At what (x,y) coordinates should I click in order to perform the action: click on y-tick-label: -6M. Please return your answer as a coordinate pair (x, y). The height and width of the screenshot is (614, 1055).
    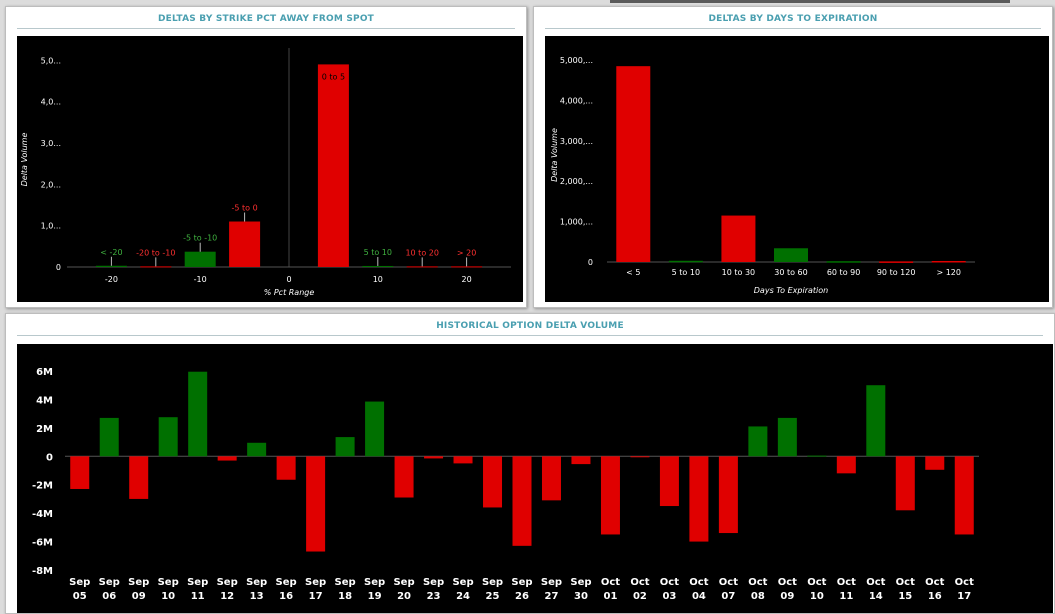
    Looking at the image, I should click on (42, 543).